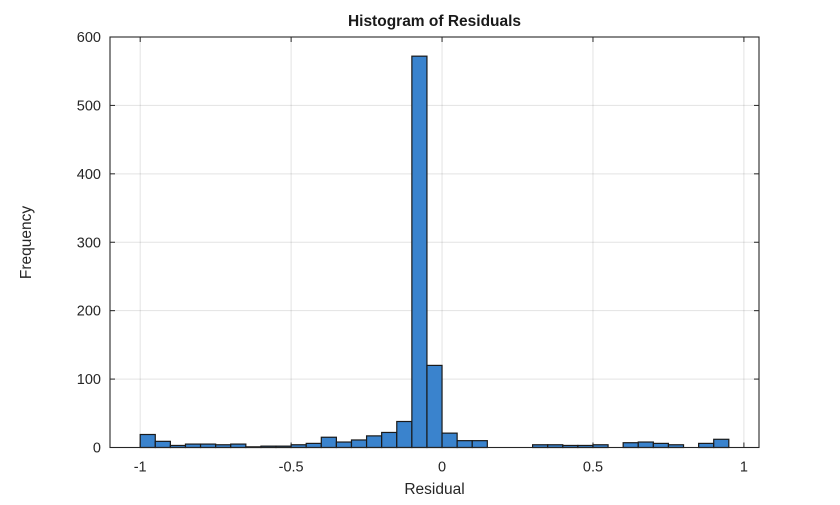 The height and width of the screenshot is (505, 840). I want to click on y-tick-label: 400, so click(89, 175).